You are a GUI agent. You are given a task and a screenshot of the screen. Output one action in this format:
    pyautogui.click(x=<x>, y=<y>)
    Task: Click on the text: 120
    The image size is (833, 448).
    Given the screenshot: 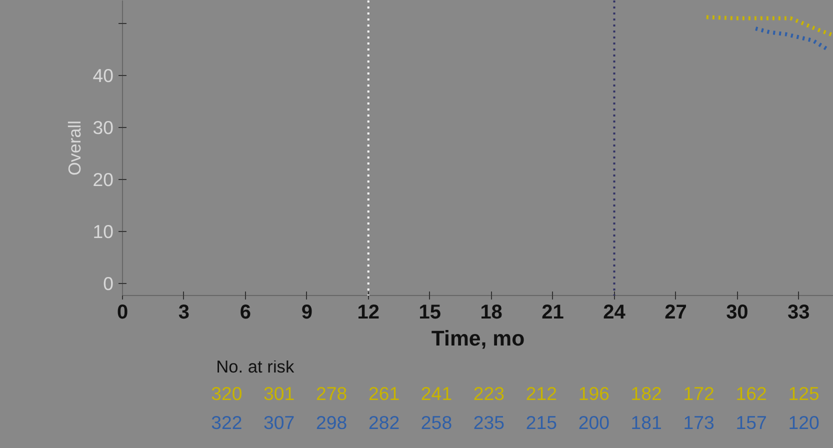 What is the action you would take?
    pyautogui.click(x=804, y=422)
    